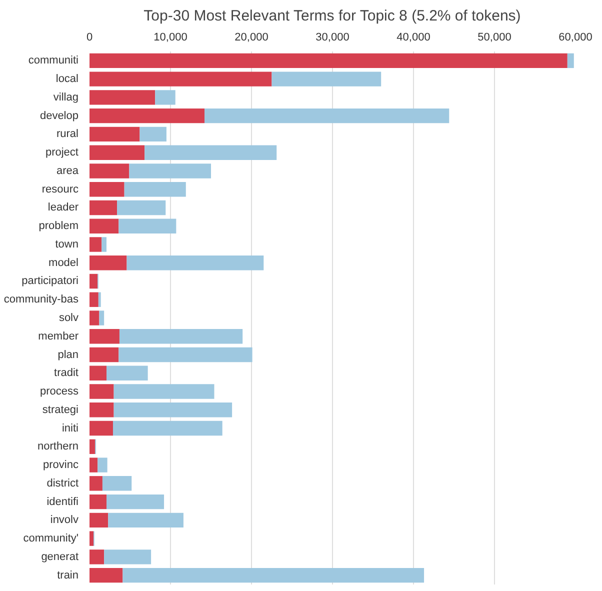 Image resolution: width=602 pixels, height=591 pixels. Describe the element at coordinates (62, 152) in the screenshot. I see `y-tick-label: project` at that location.